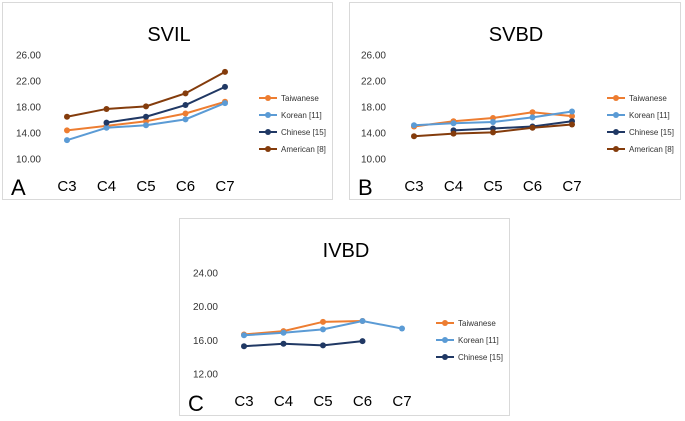 The width and height of the screenshot is (685, 421). What do you see at coordinates (205, 341) in the screenshot?
I see `chart-c-ytick-label: 16.00` at bounding box center [205, 341].